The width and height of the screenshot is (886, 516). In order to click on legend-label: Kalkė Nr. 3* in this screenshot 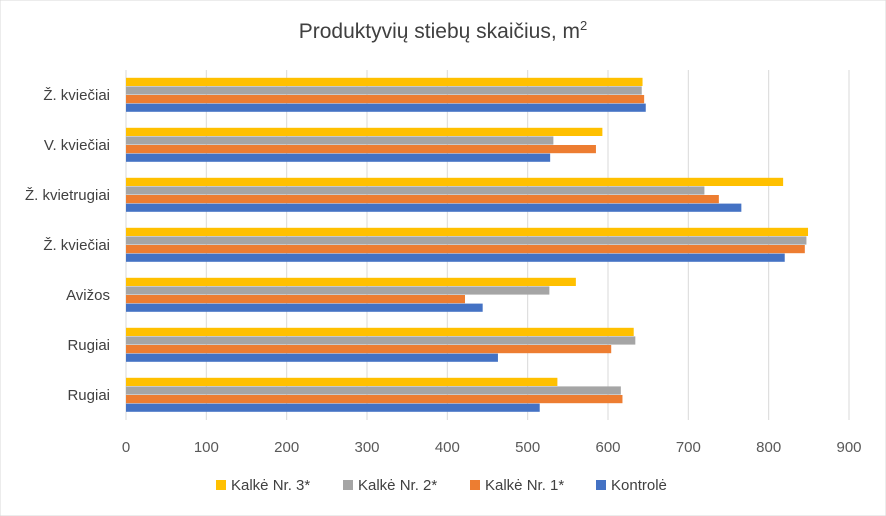, I will do `click(270, 485)`.